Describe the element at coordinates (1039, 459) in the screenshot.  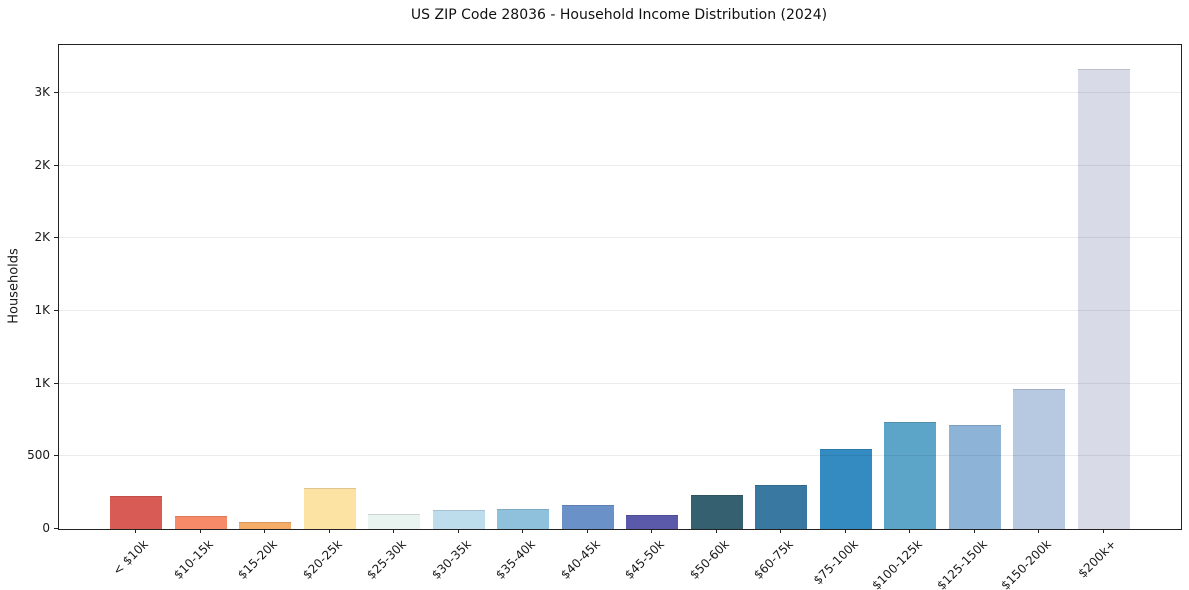
I see `bar-150-200k` at that location.